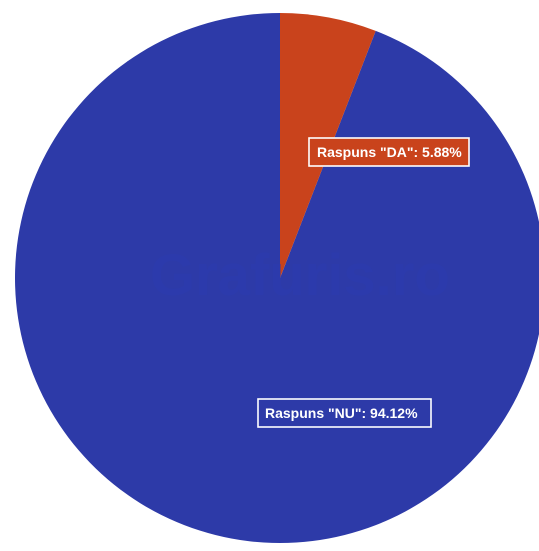 This screenshot has width=539, height=551. I want to click on label-nu: Raspuns "NU": 94.12%, so click(344, 413).